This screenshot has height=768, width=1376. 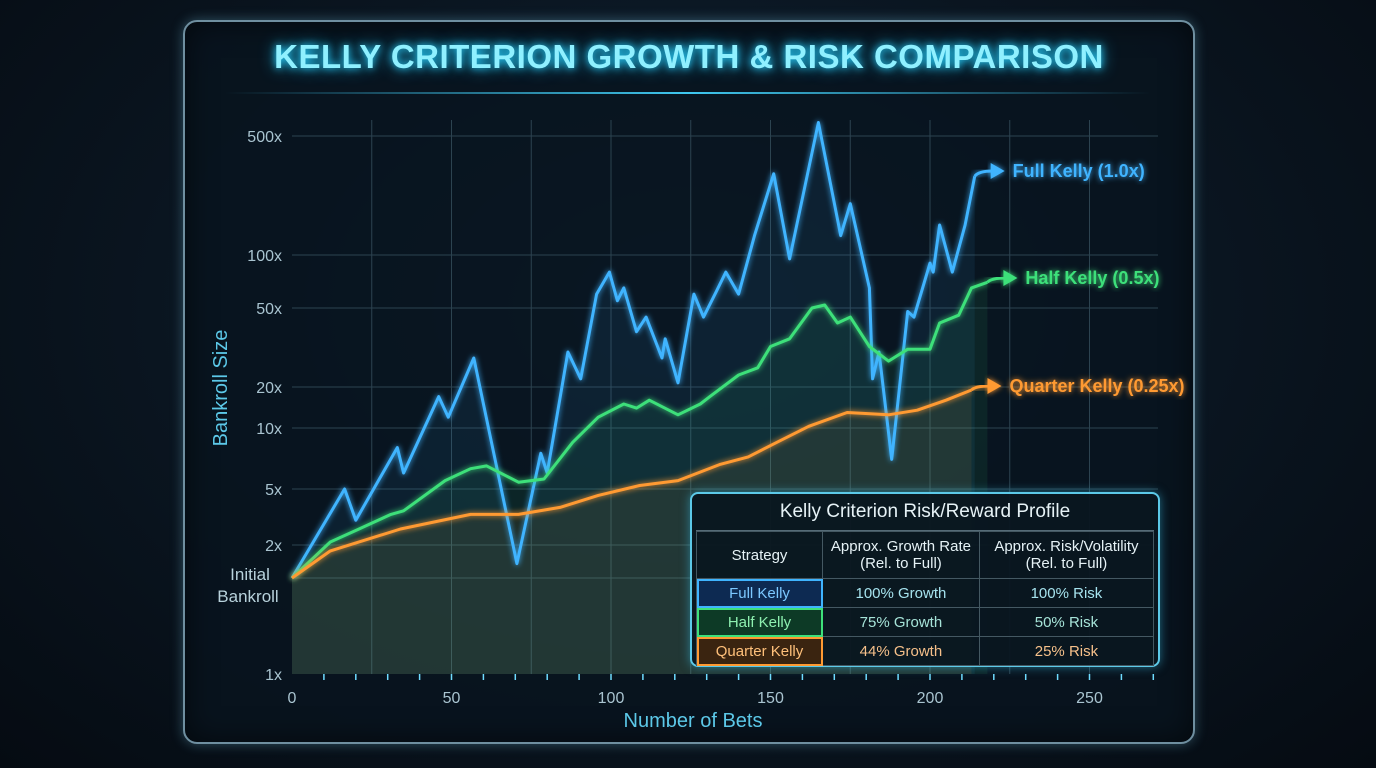 What do you see at coordinates (901, 651) in the screenshot?
I see `growth-cell: 44% Growth` at bounding box center [901, 651].